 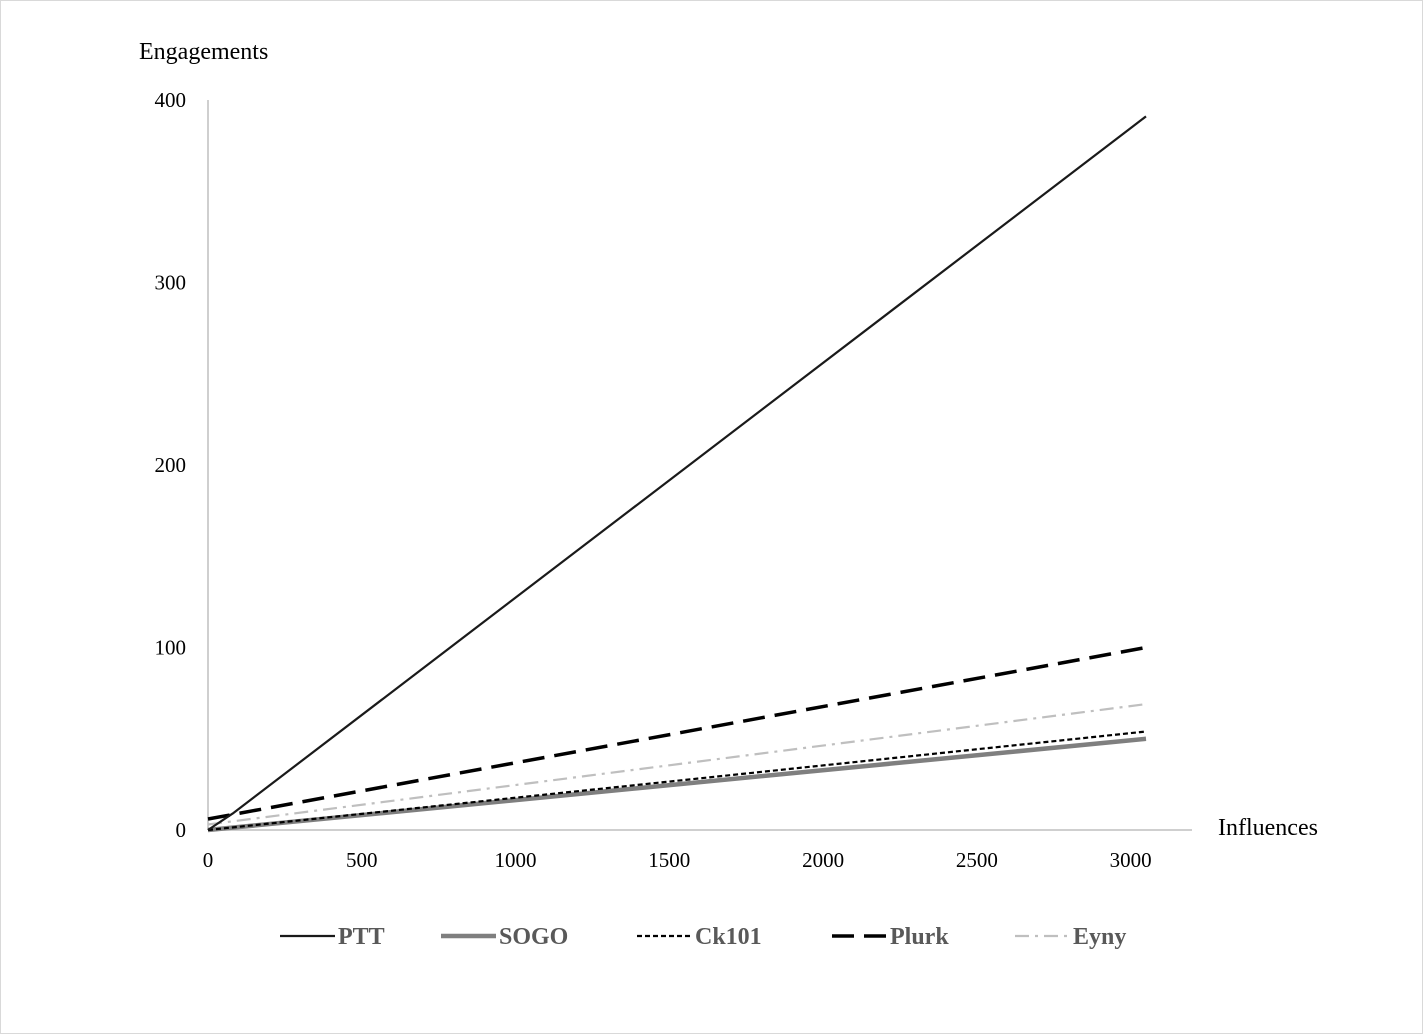 What do you see at coordinates (361, 937) in the screenshot?
I see `legend-label-ptt: PTT` at bounding box center [361, 937].